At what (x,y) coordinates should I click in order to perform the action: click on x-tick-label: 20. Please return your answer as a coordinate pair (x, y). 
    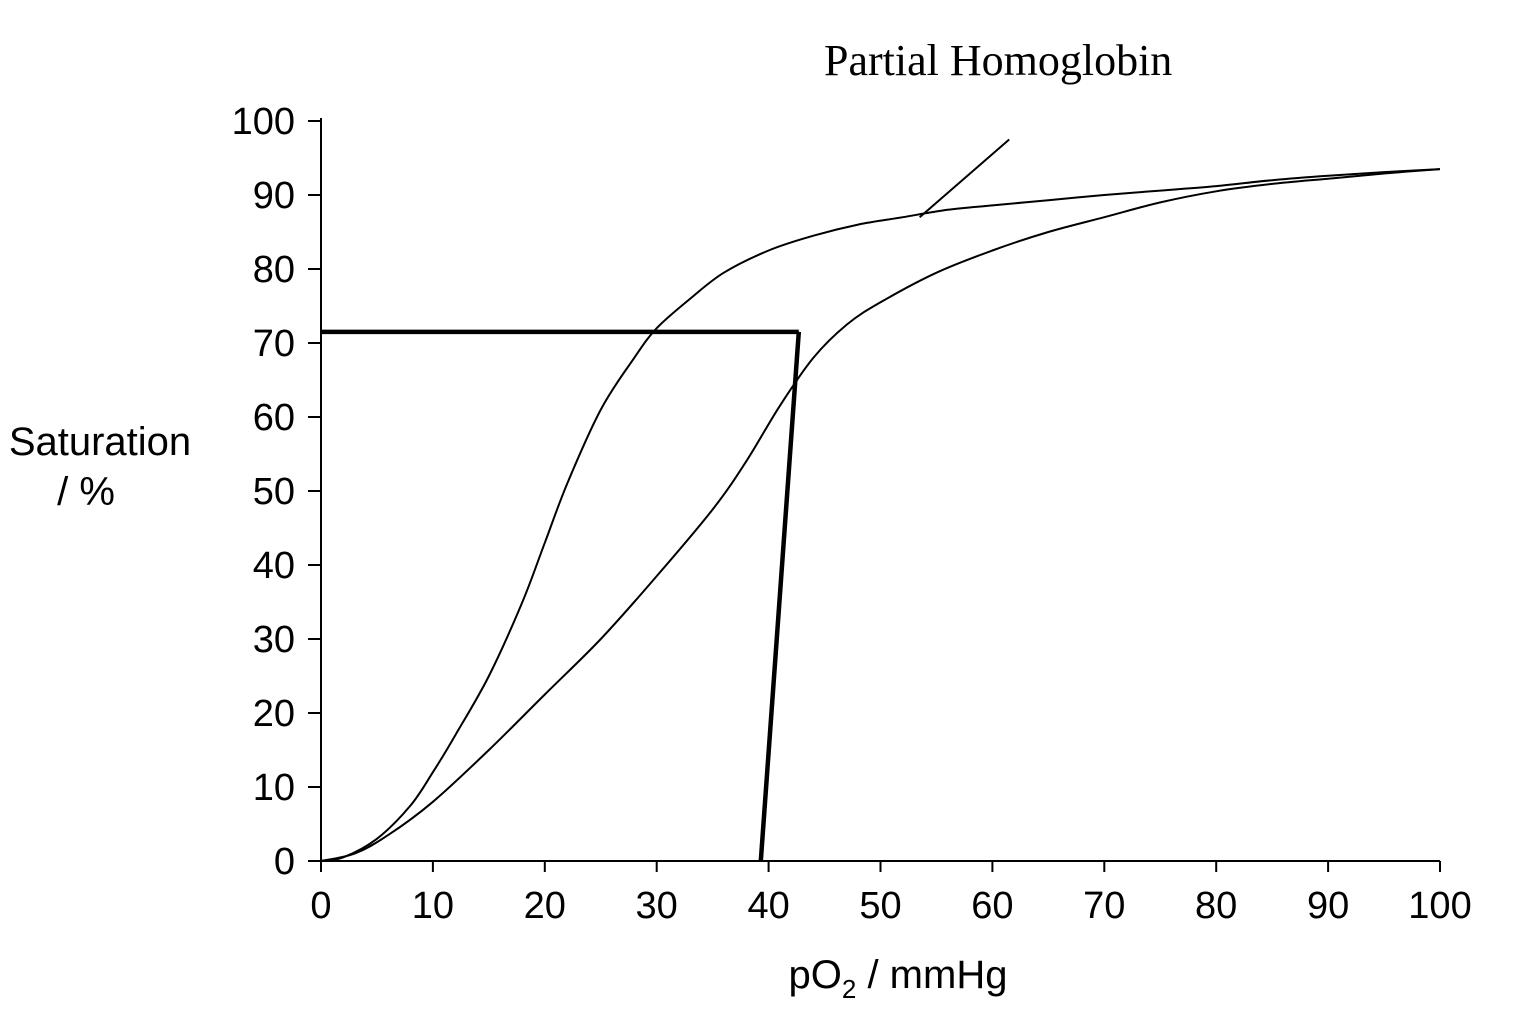
    Looking at the image, I should click on (545, 906).